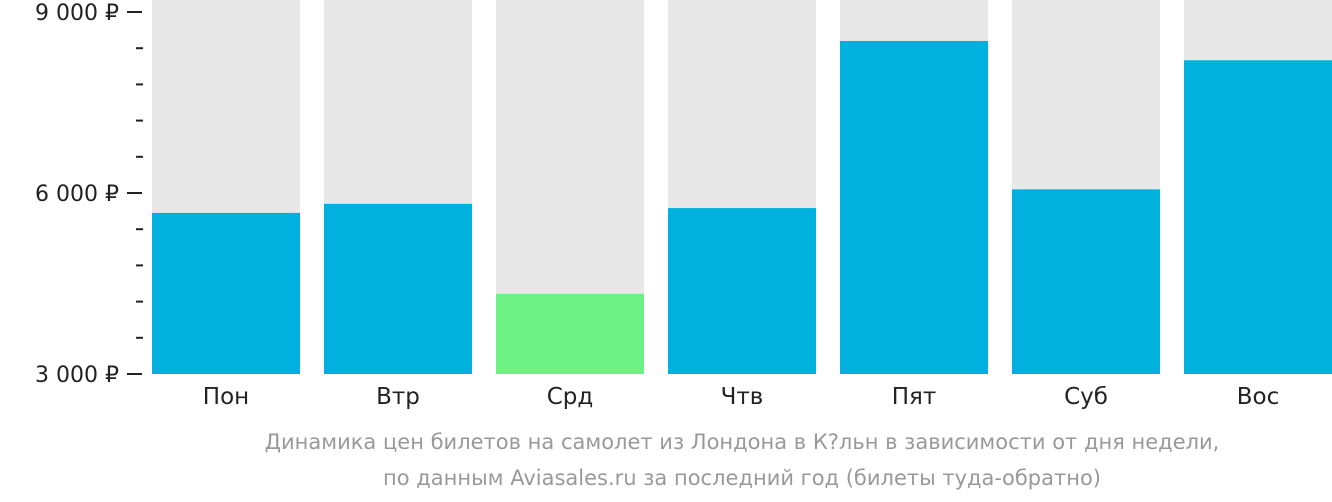 The height and width of the screenshot is (502, 1332). I want to click on x-axis-labels: Пон Втр Срд Чтв Пят Суб Вос, so click(741, 397).